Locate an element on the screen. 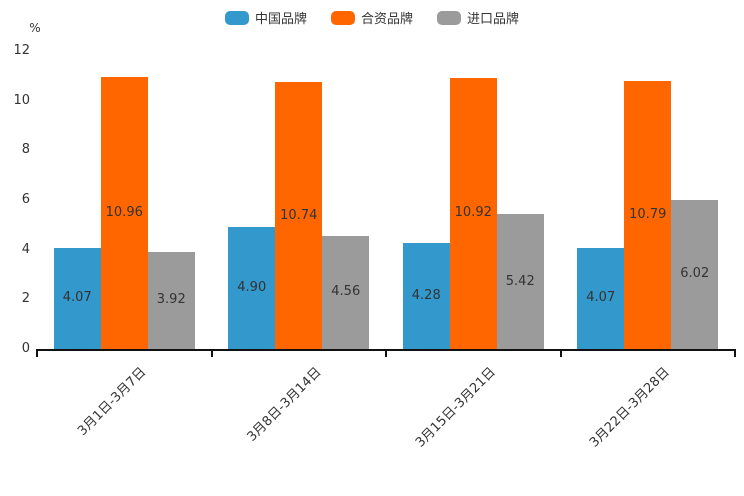 This screenshot has height=496, width=744. bar-中国品牌-cat0 is located at coordinates (77, 298).